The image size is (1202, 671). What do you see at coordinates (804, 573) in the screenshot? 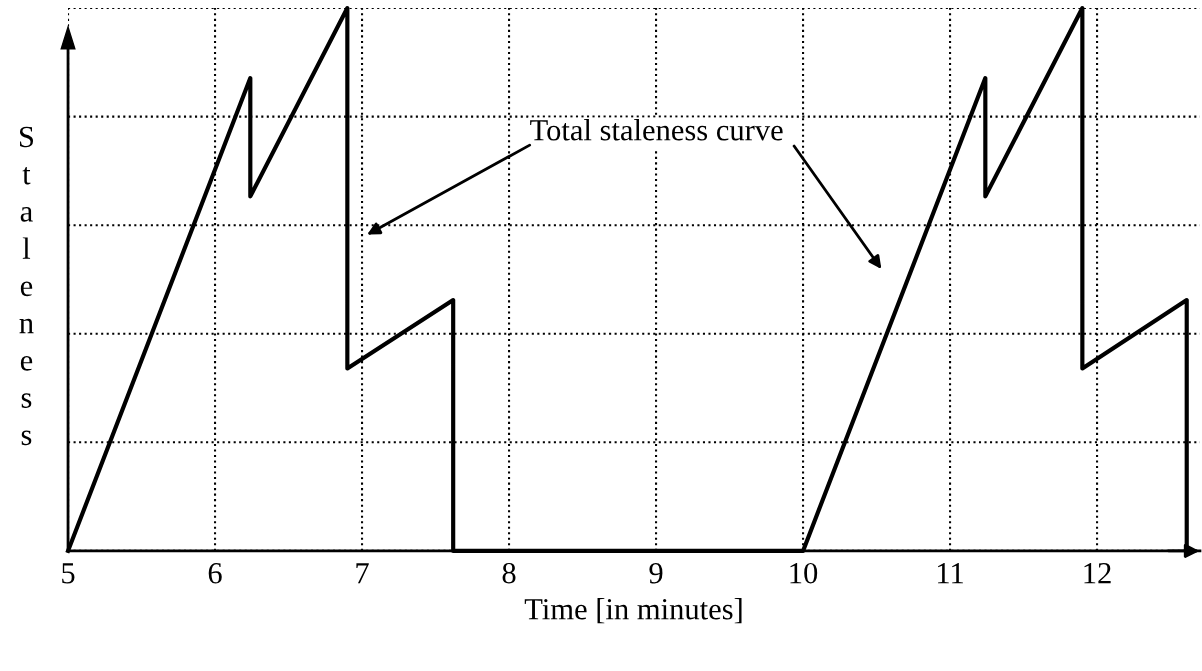
I see `x-tick-label: 10` at bounding box center [804, 573].